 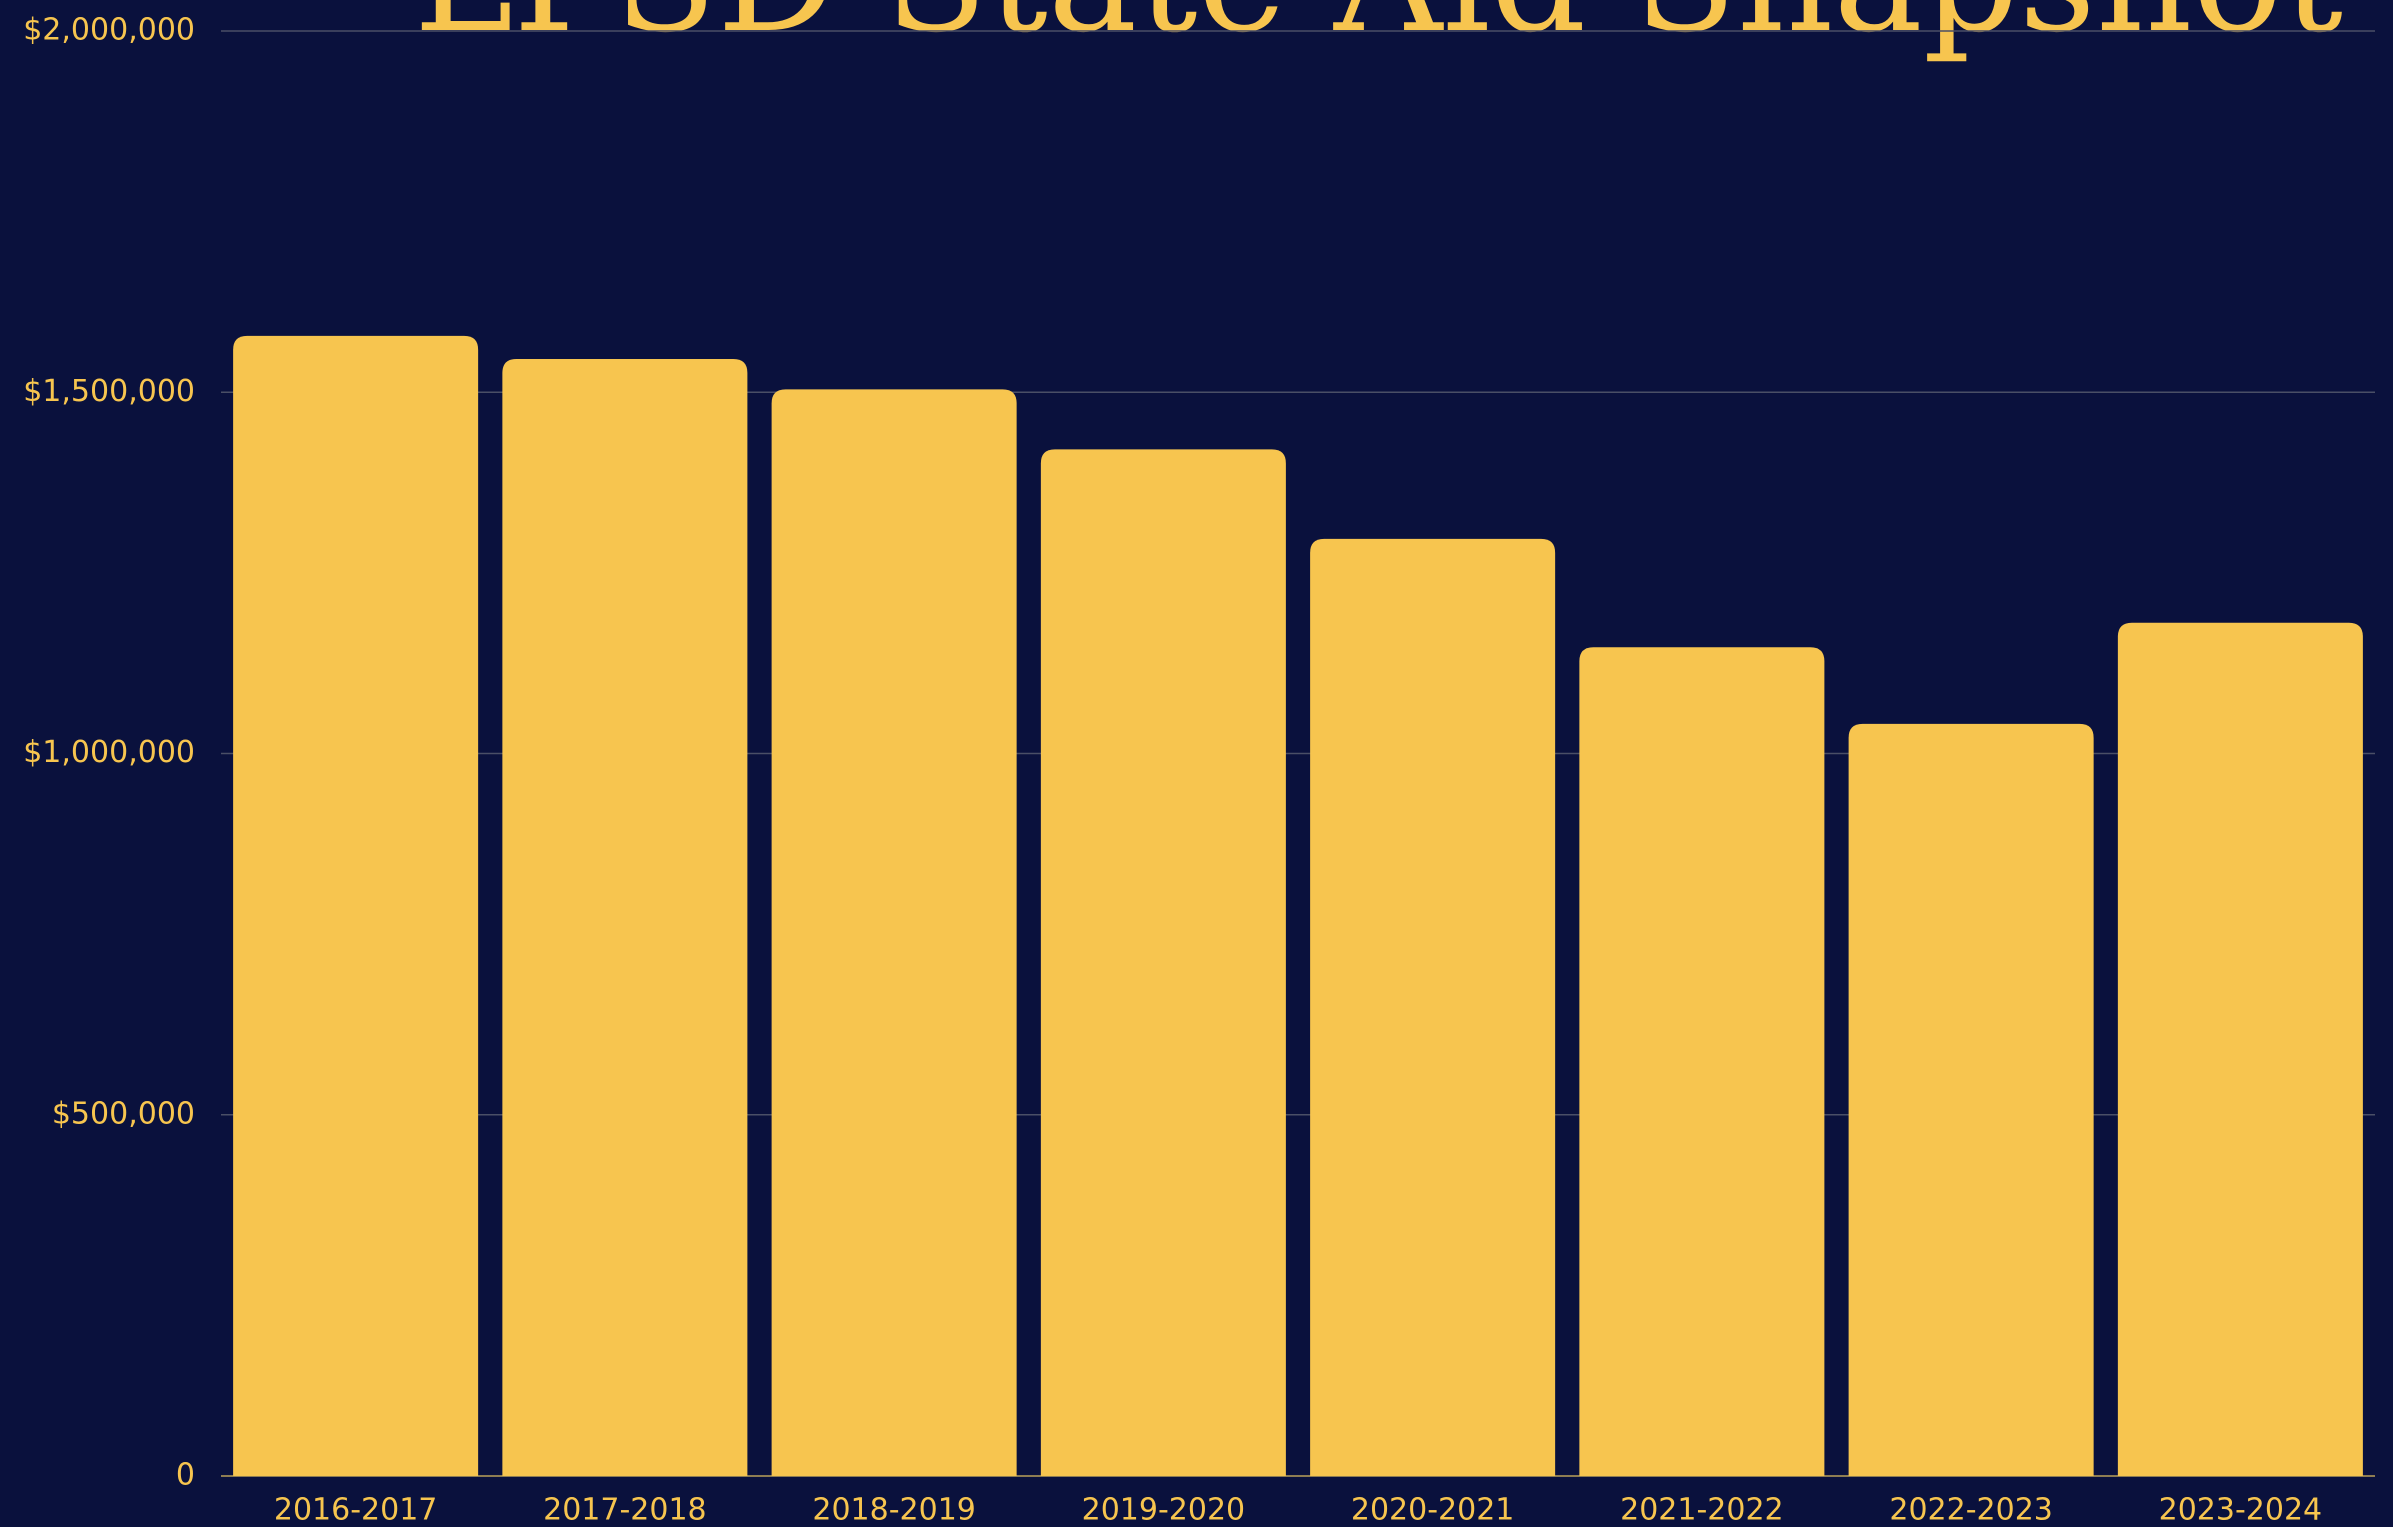 What do you see at coordinates (109, 30) in the screenshot?
I see `y-tick-label: $2,000,000` at bounding box center [109, 30].